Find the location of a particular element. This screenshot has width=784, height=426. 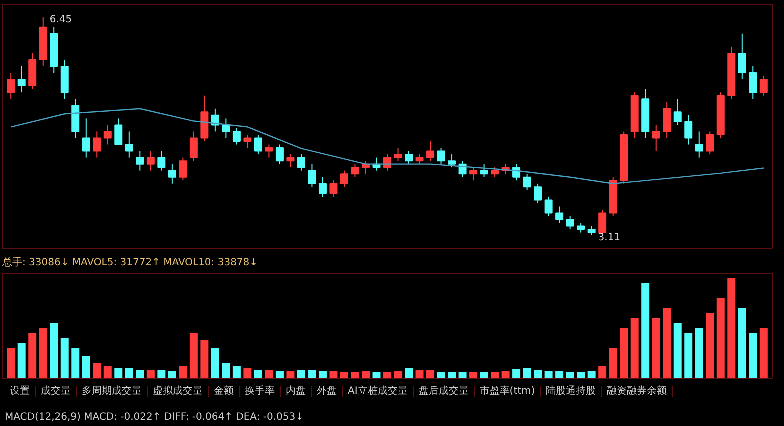

text: 金额 is located at coordinates (224, 391).